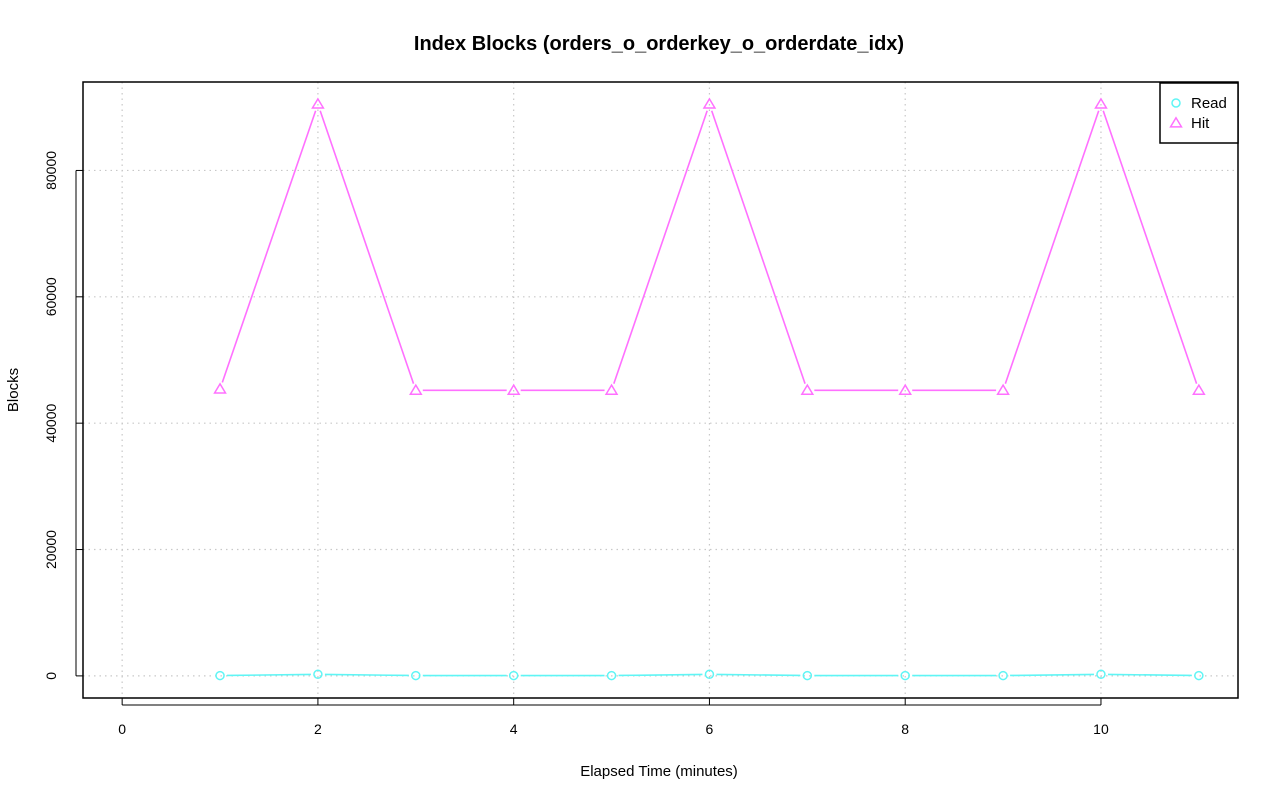 The width and height of the screenshot is (1280, 801). I want to click on legend-read-label: Read, so click(1209, 103).